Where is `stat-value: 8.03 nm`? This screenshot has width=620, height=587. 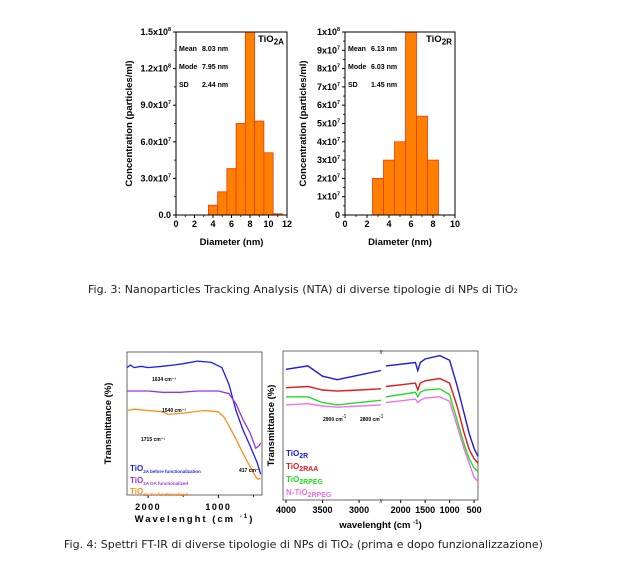 stat-value: 8.03 nm is located at coordinates (215, 49).